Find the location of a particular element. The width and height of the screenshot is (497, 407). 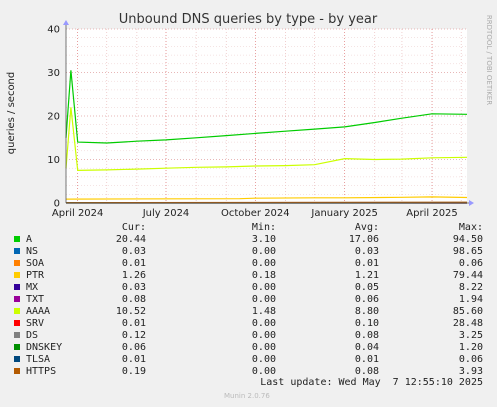

legend-cur-value: 0.06 is located at coordinates (133, 347).